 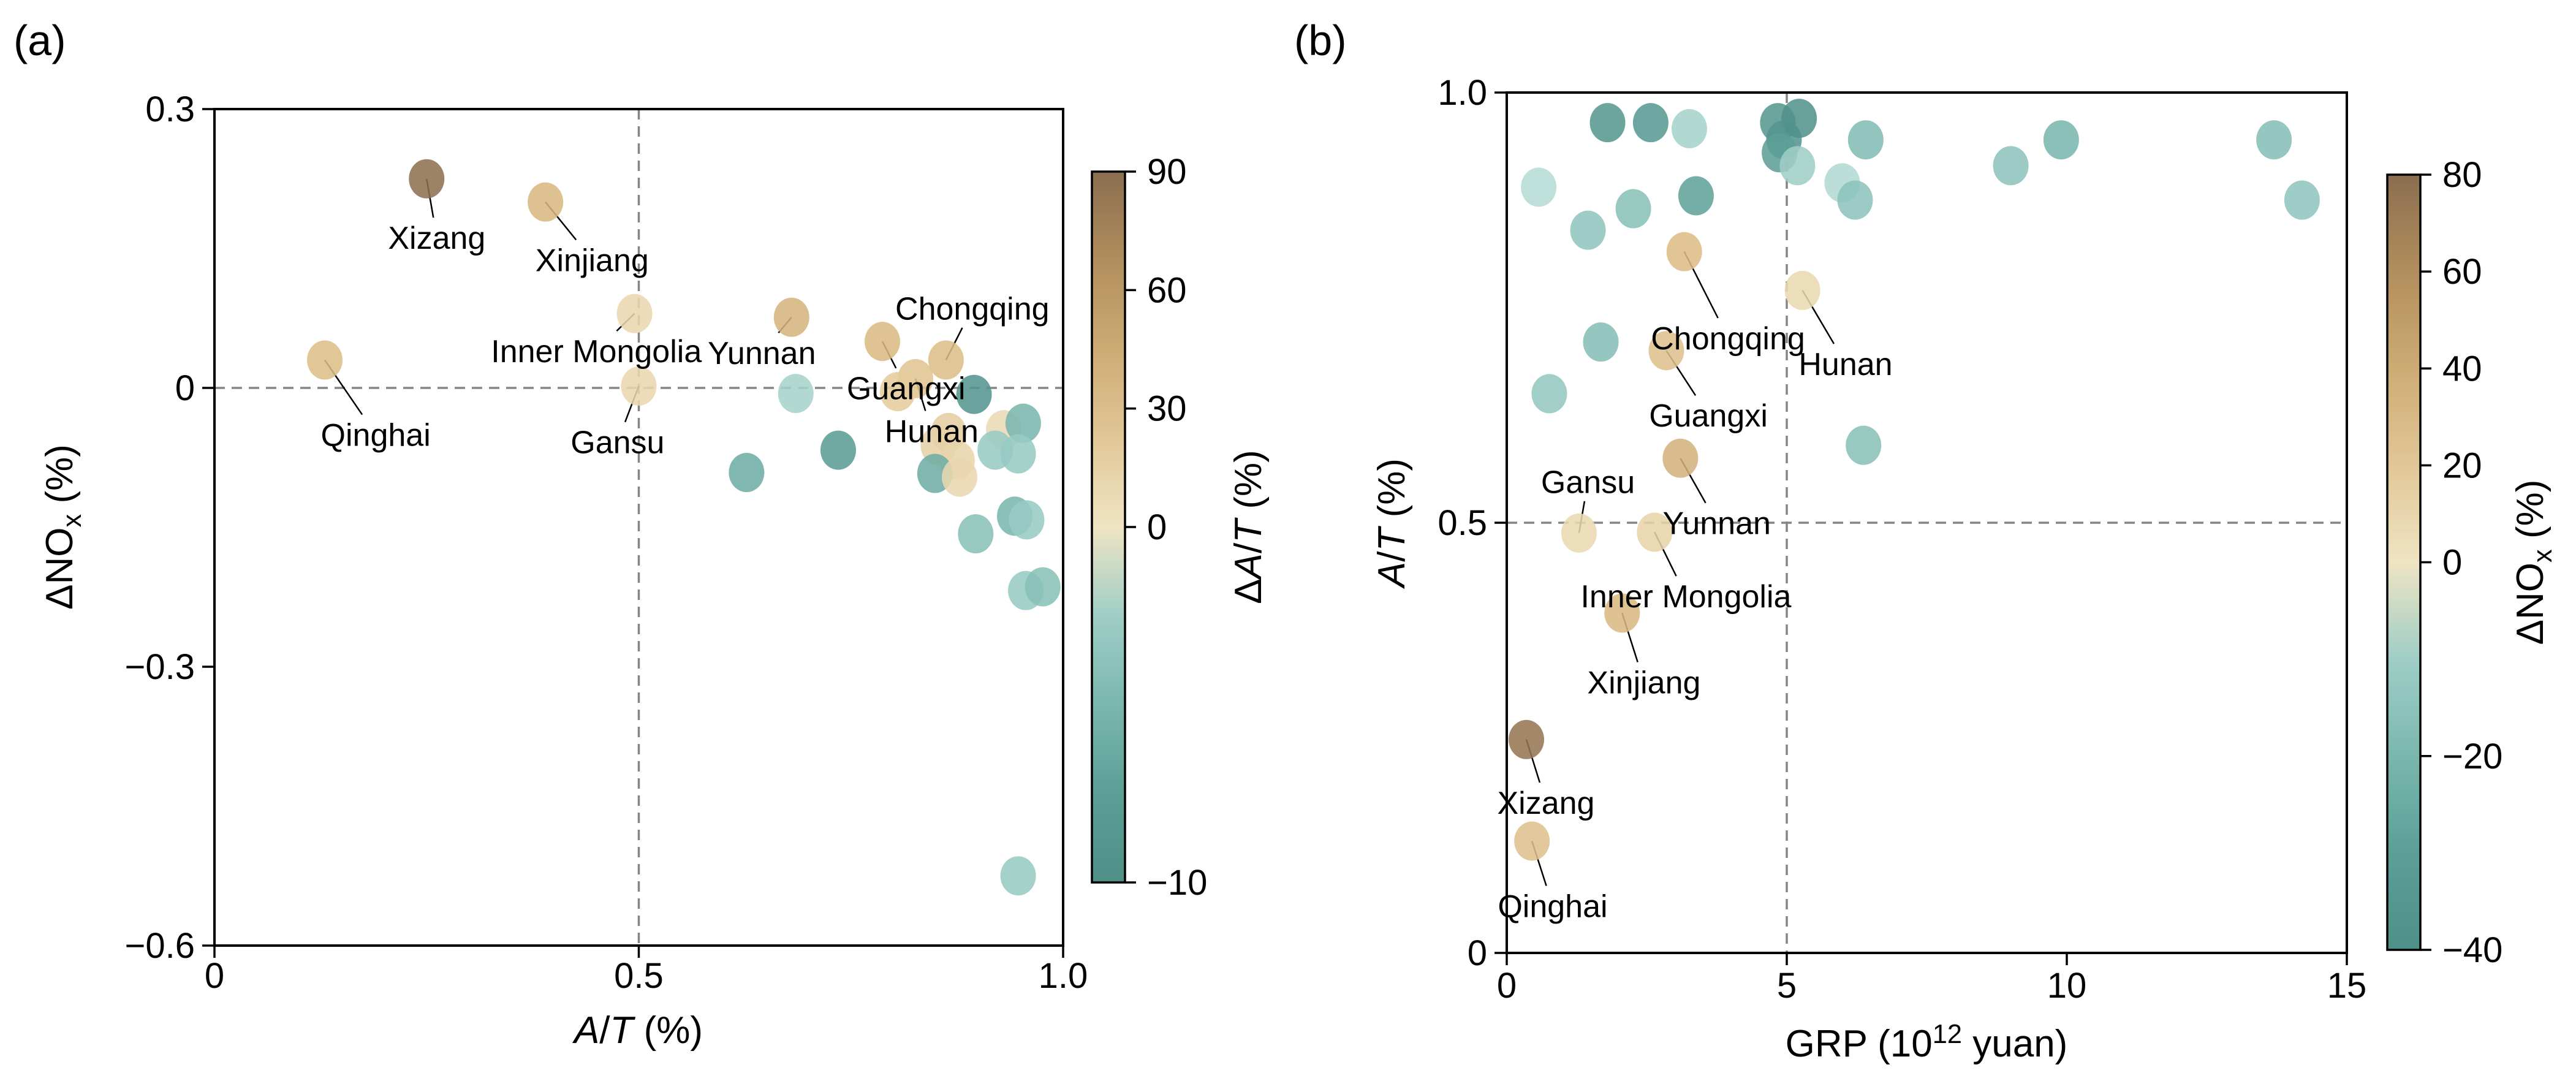 What do you see at coordinates (1167, 409) in the screenshot?
I see `colorbar-tick-label: 30` at bounding box center [1167, 409].